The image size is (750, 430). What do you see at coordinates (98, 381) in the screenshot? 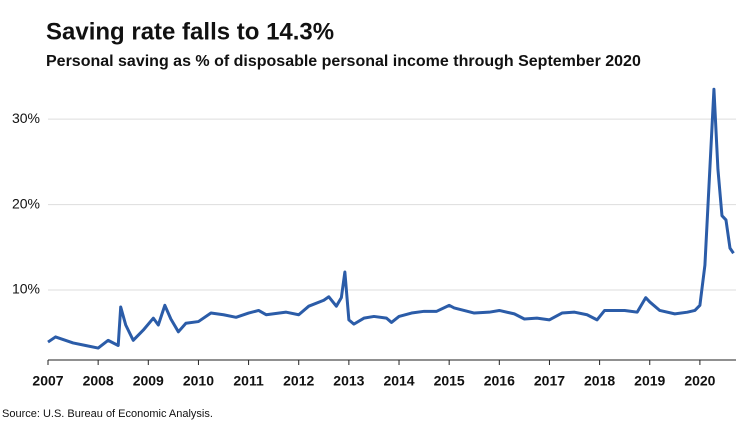
I see `x-tick-label: 2008` at bounding box center [98, 381].